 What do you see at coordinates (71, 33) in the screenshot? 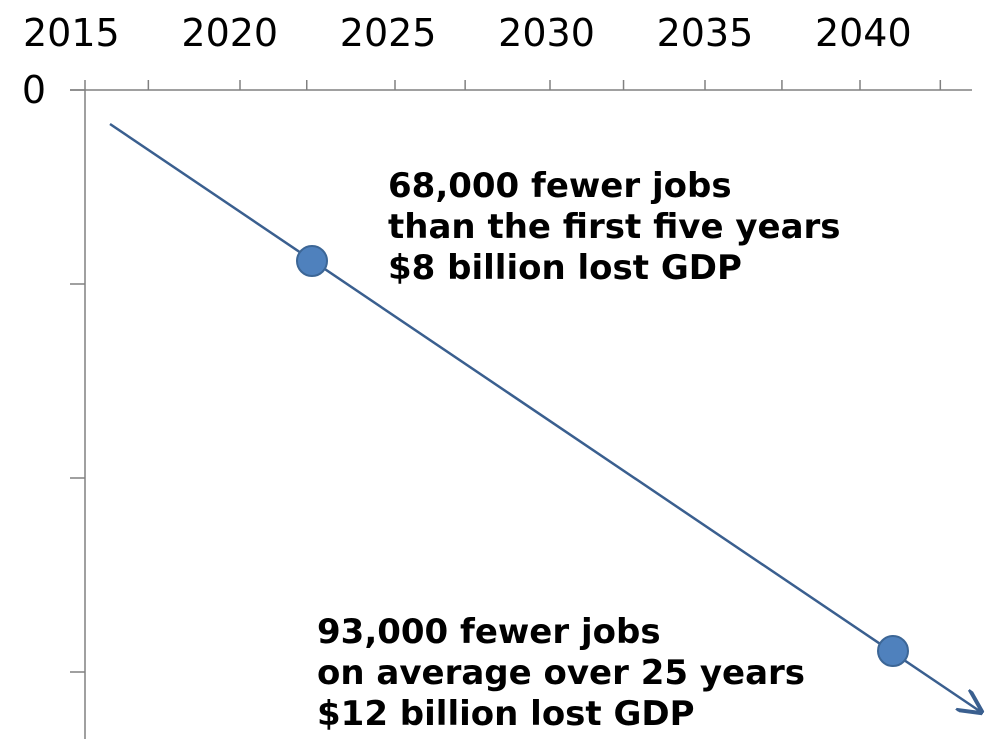
I see `x-tick-label-2015: 2015` at bounding box center [71, 33].